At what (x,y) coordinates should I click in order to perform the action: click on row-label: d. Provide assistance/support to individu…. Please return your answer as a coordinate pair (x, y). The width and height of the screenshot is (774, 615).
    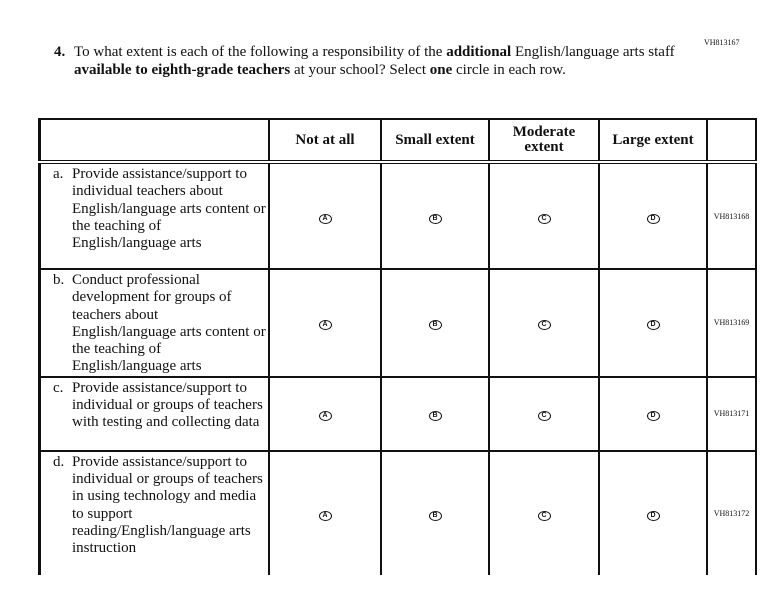
    Looking at the image, I should click on (154, 512).